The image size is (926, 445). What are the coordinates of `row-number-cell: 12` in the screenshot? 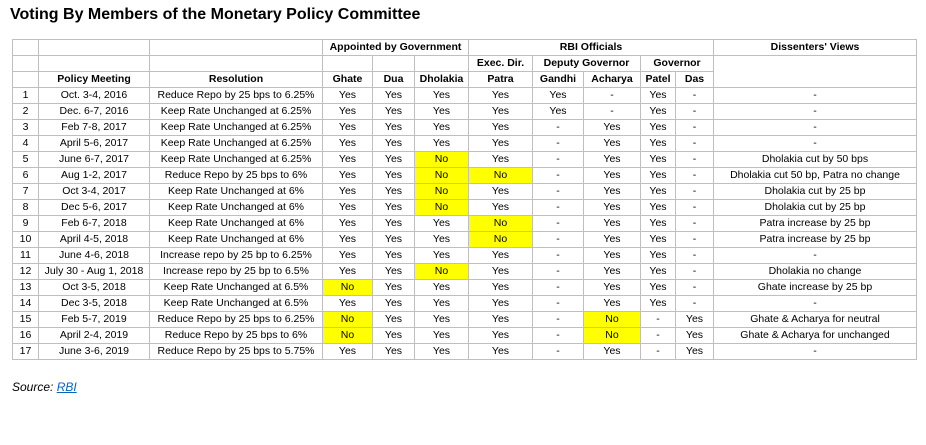 It's located at (25, 271).